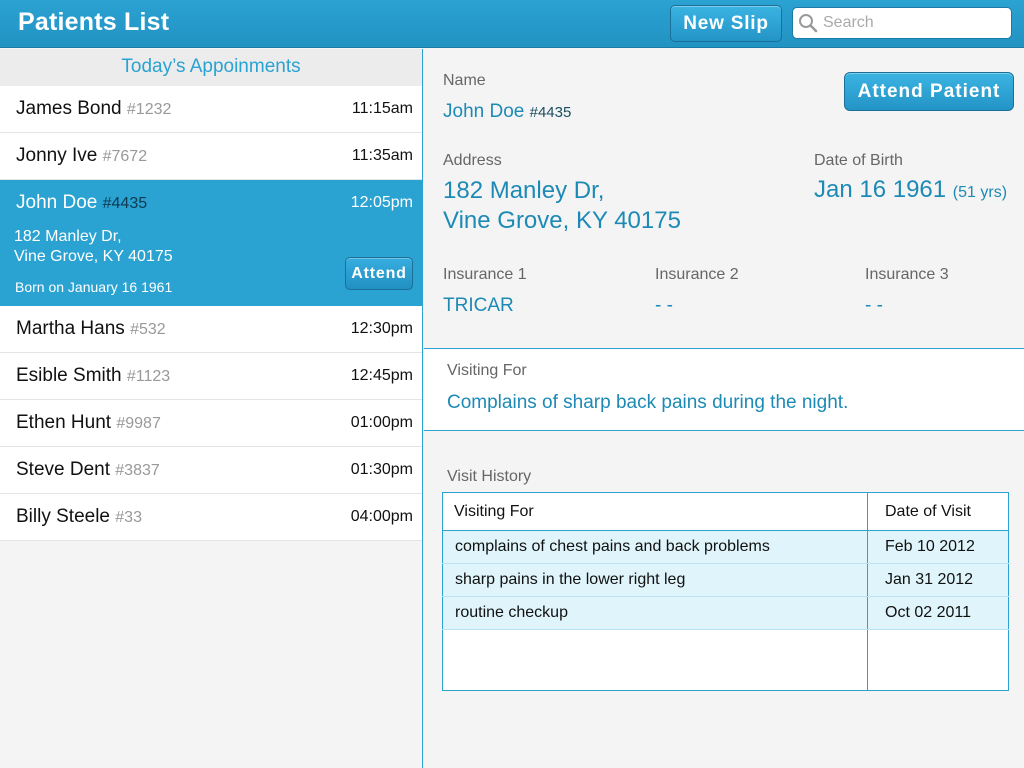 This screenshot has height=768, width=1024. I want to click on search-box, so click(902, 23).